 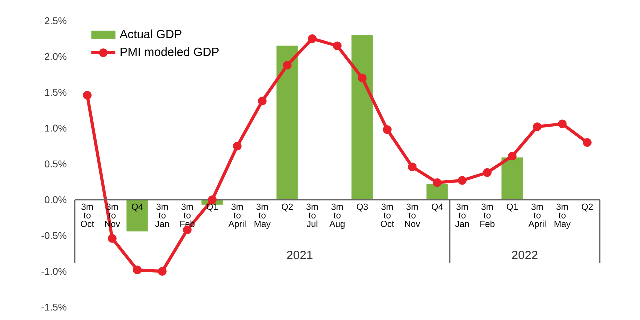 What do you see at coordinates (55, 200) in the screenshot?
I see `y-tick-label: 0.0%` at bounding box center [55, 200].